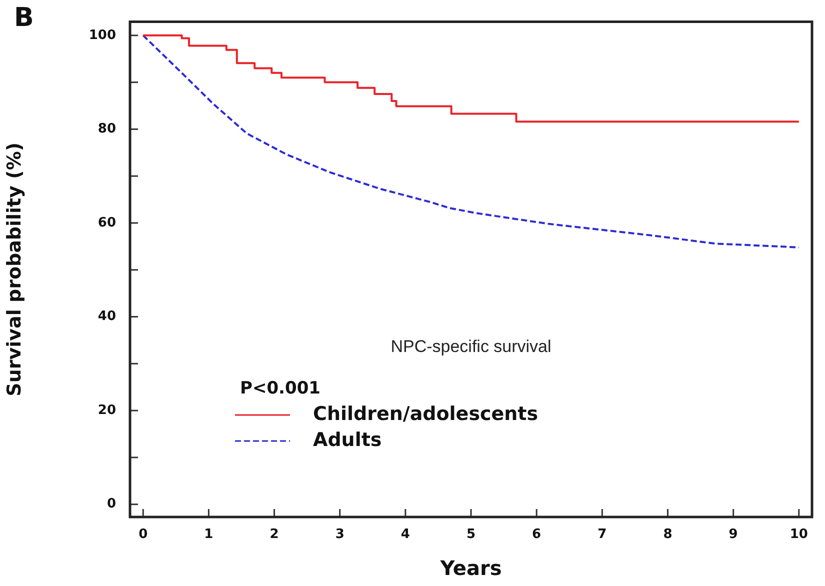 The image size is (825, 586). Describe the element at coordinates (274, 534) in the screenshot. I see `x-tick-label: 2` at that location.